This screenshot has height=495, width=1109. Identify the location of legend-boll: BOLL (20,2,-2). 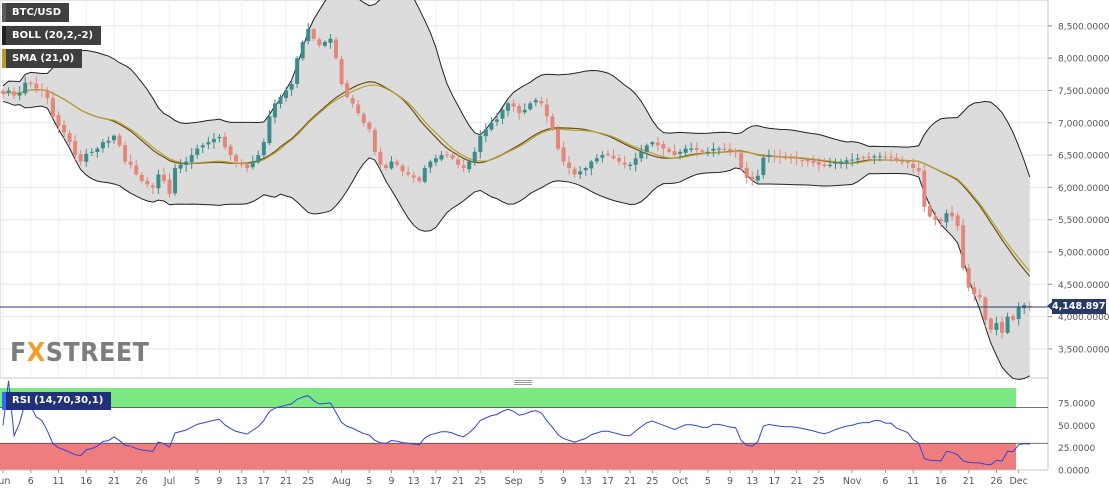
(52, 35).